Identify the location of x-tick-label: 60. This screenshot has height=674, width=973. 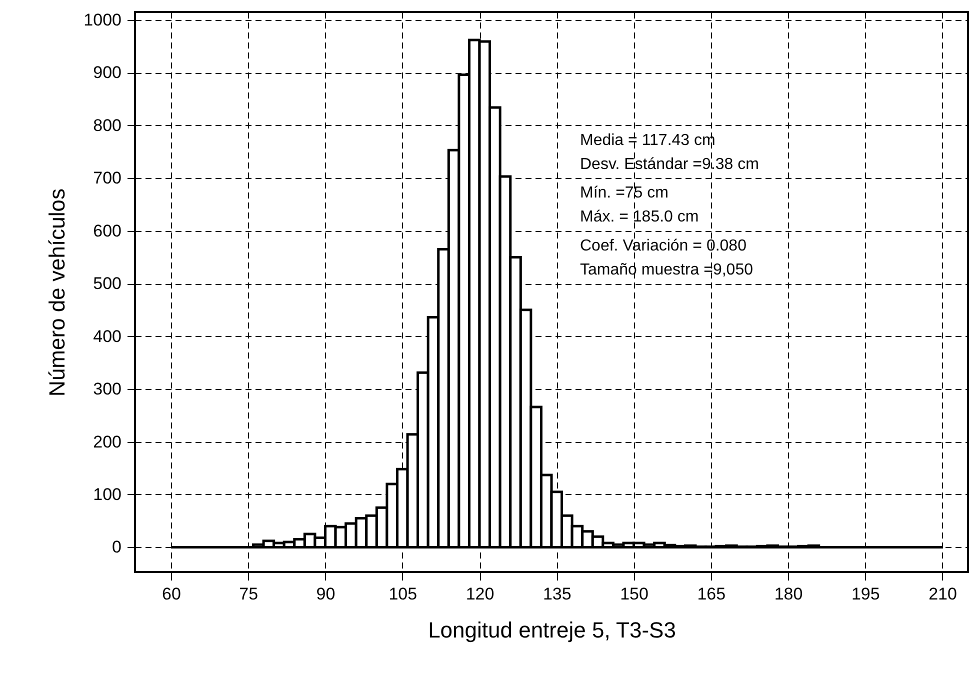
(171, 594).